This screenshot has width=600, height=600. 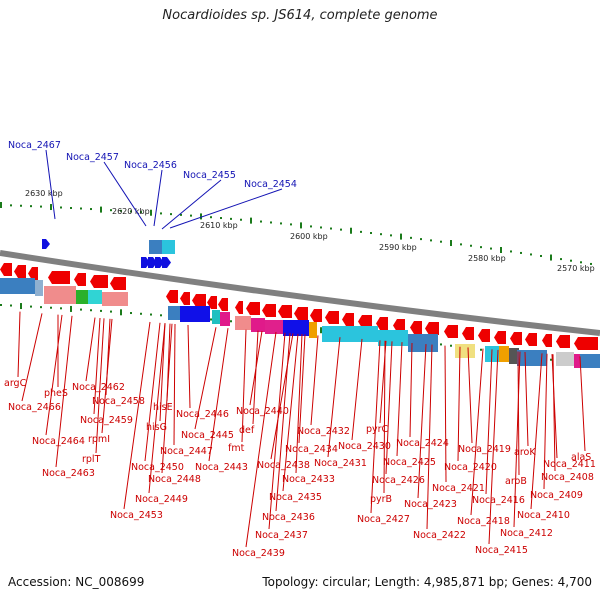 I want to click on reverse-gene-label: Noca_2423, so click(x=430, y=504).